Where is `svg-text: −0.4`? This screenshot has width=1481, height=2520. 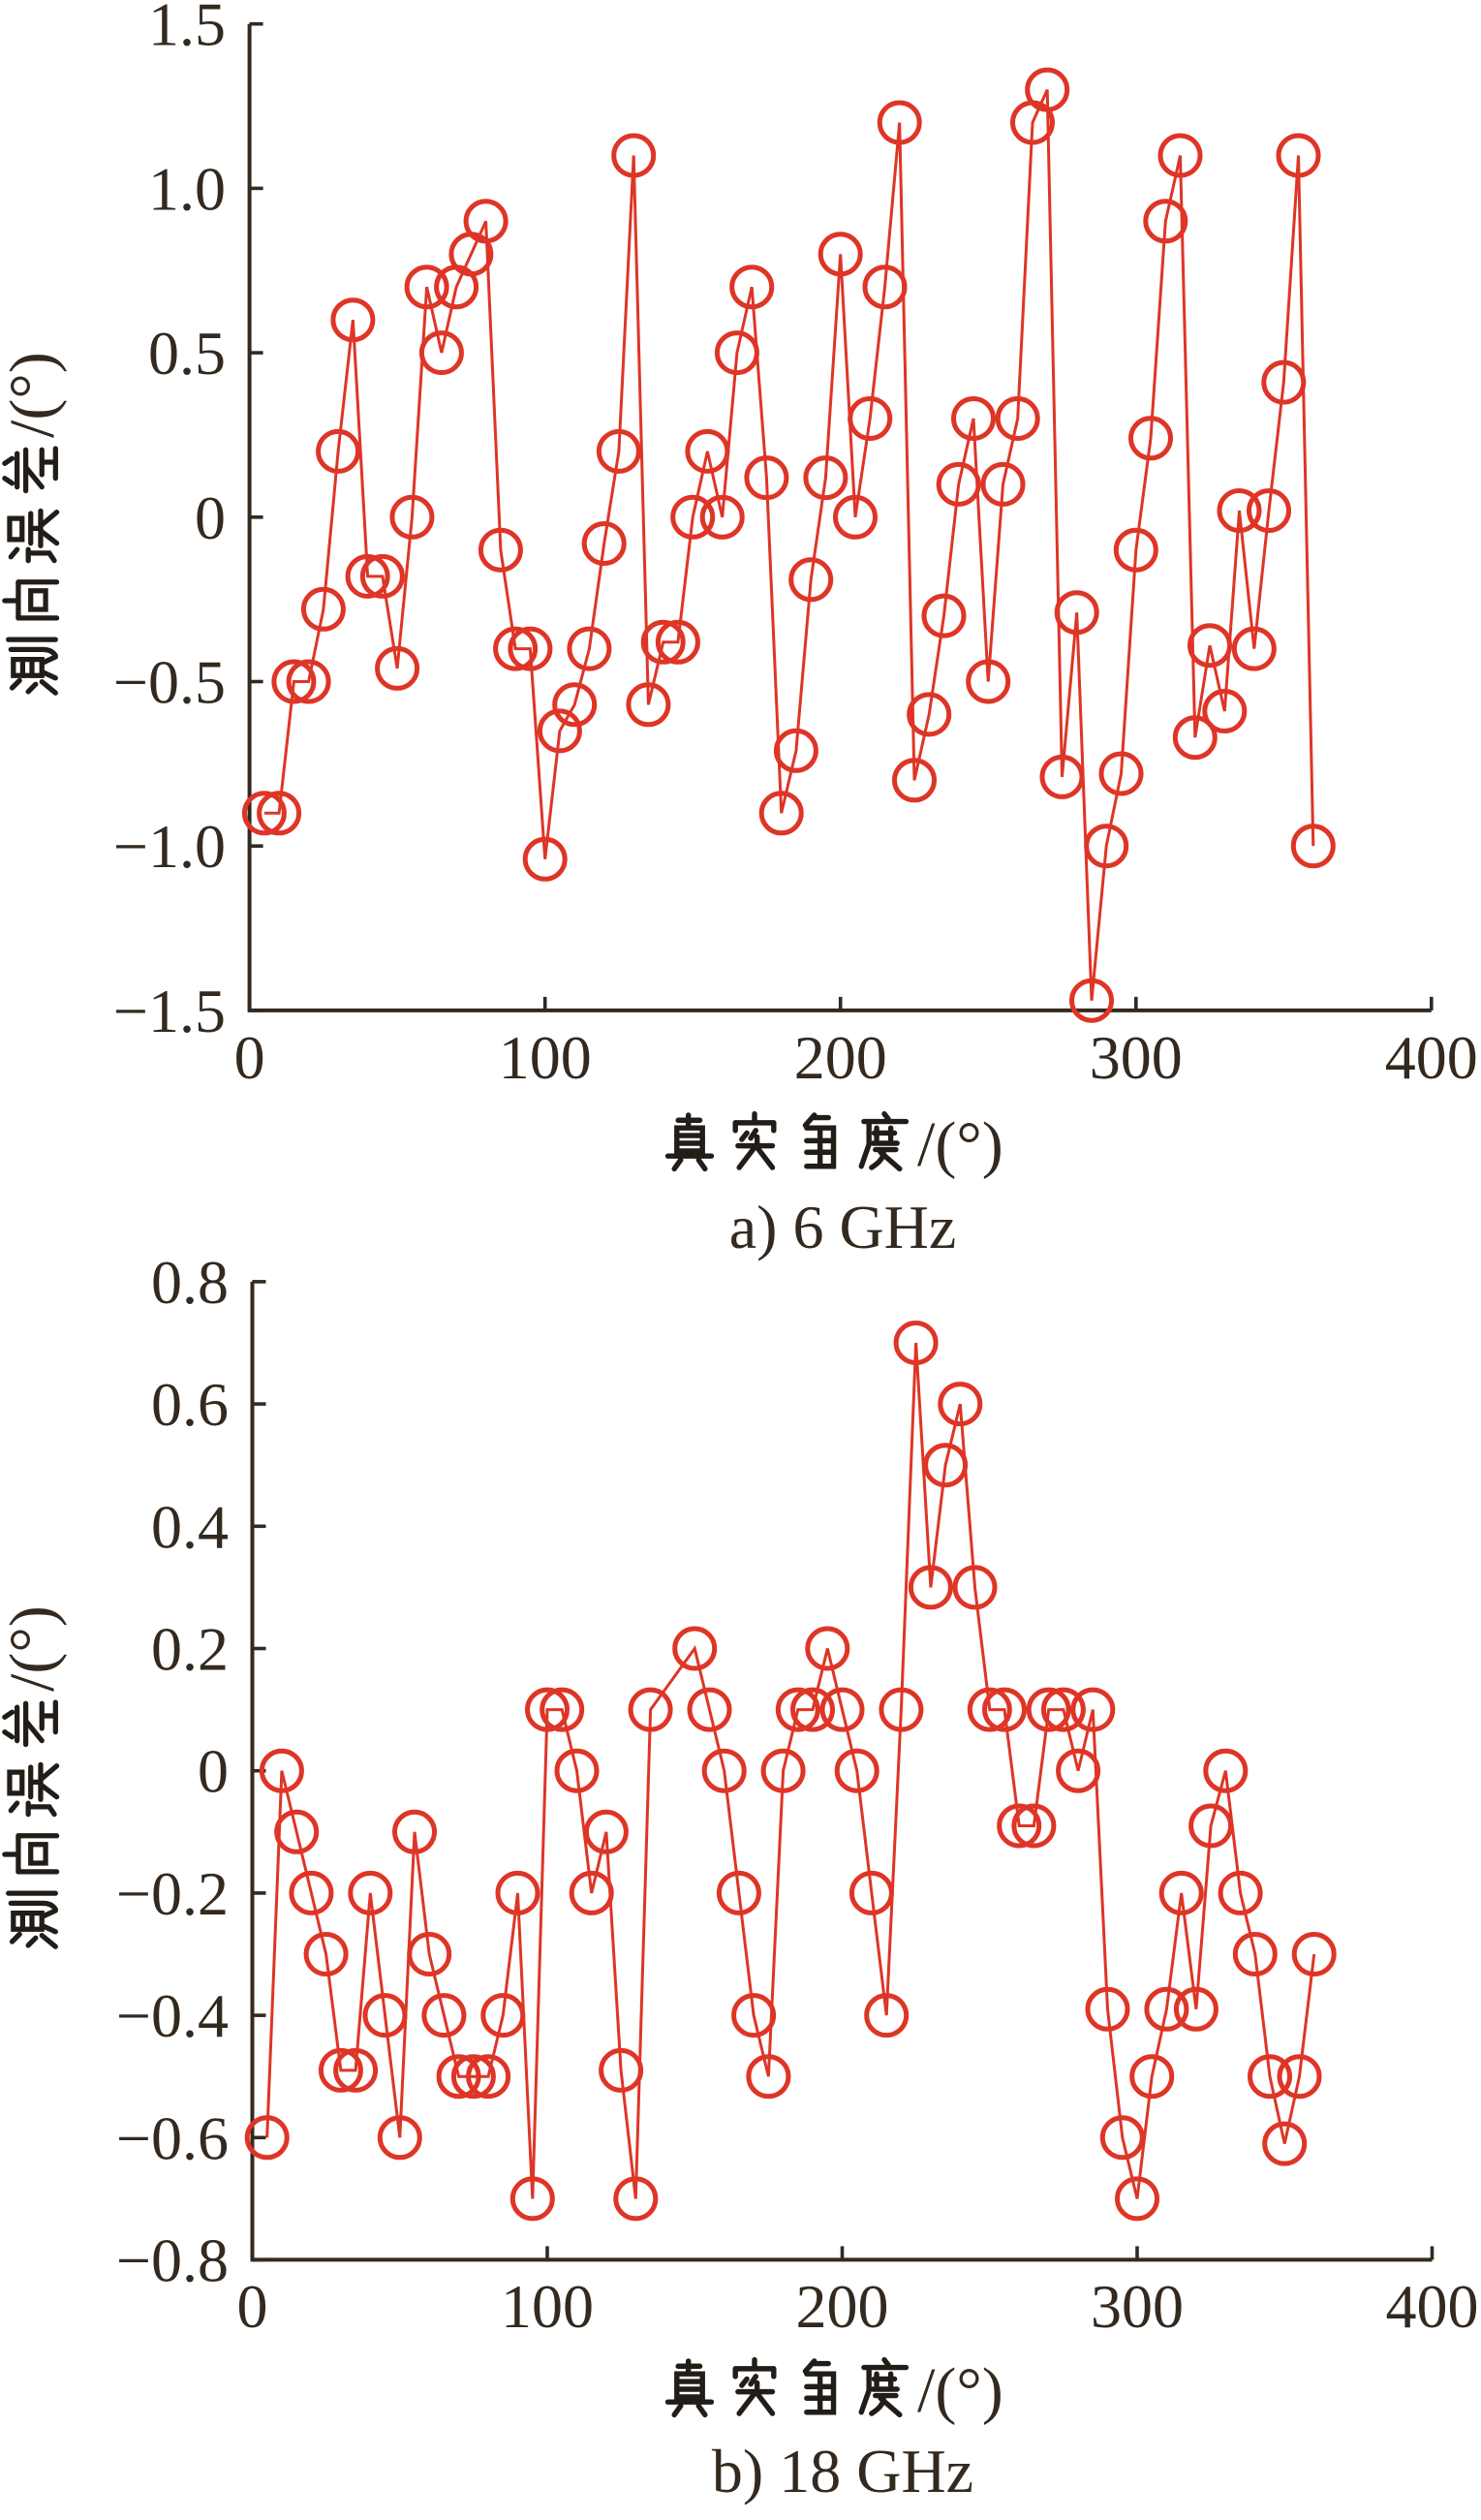 svg-text: −0.4 is located at coordinates (173, 2016).